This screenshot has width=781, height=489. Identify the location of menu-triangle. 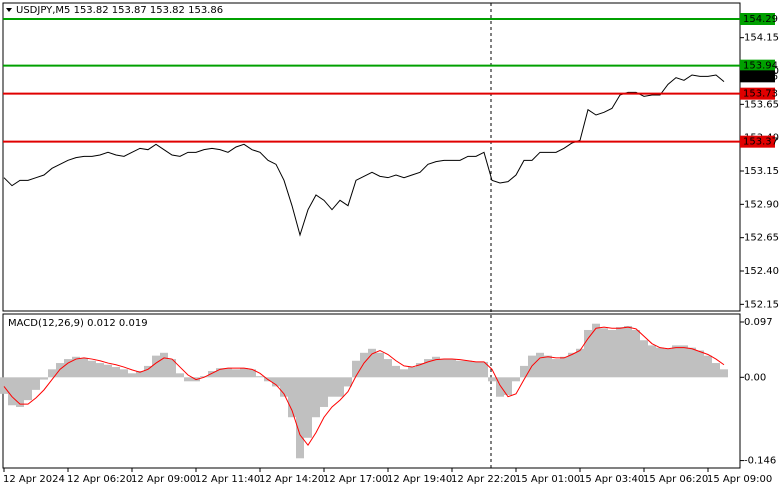
(9, 10).